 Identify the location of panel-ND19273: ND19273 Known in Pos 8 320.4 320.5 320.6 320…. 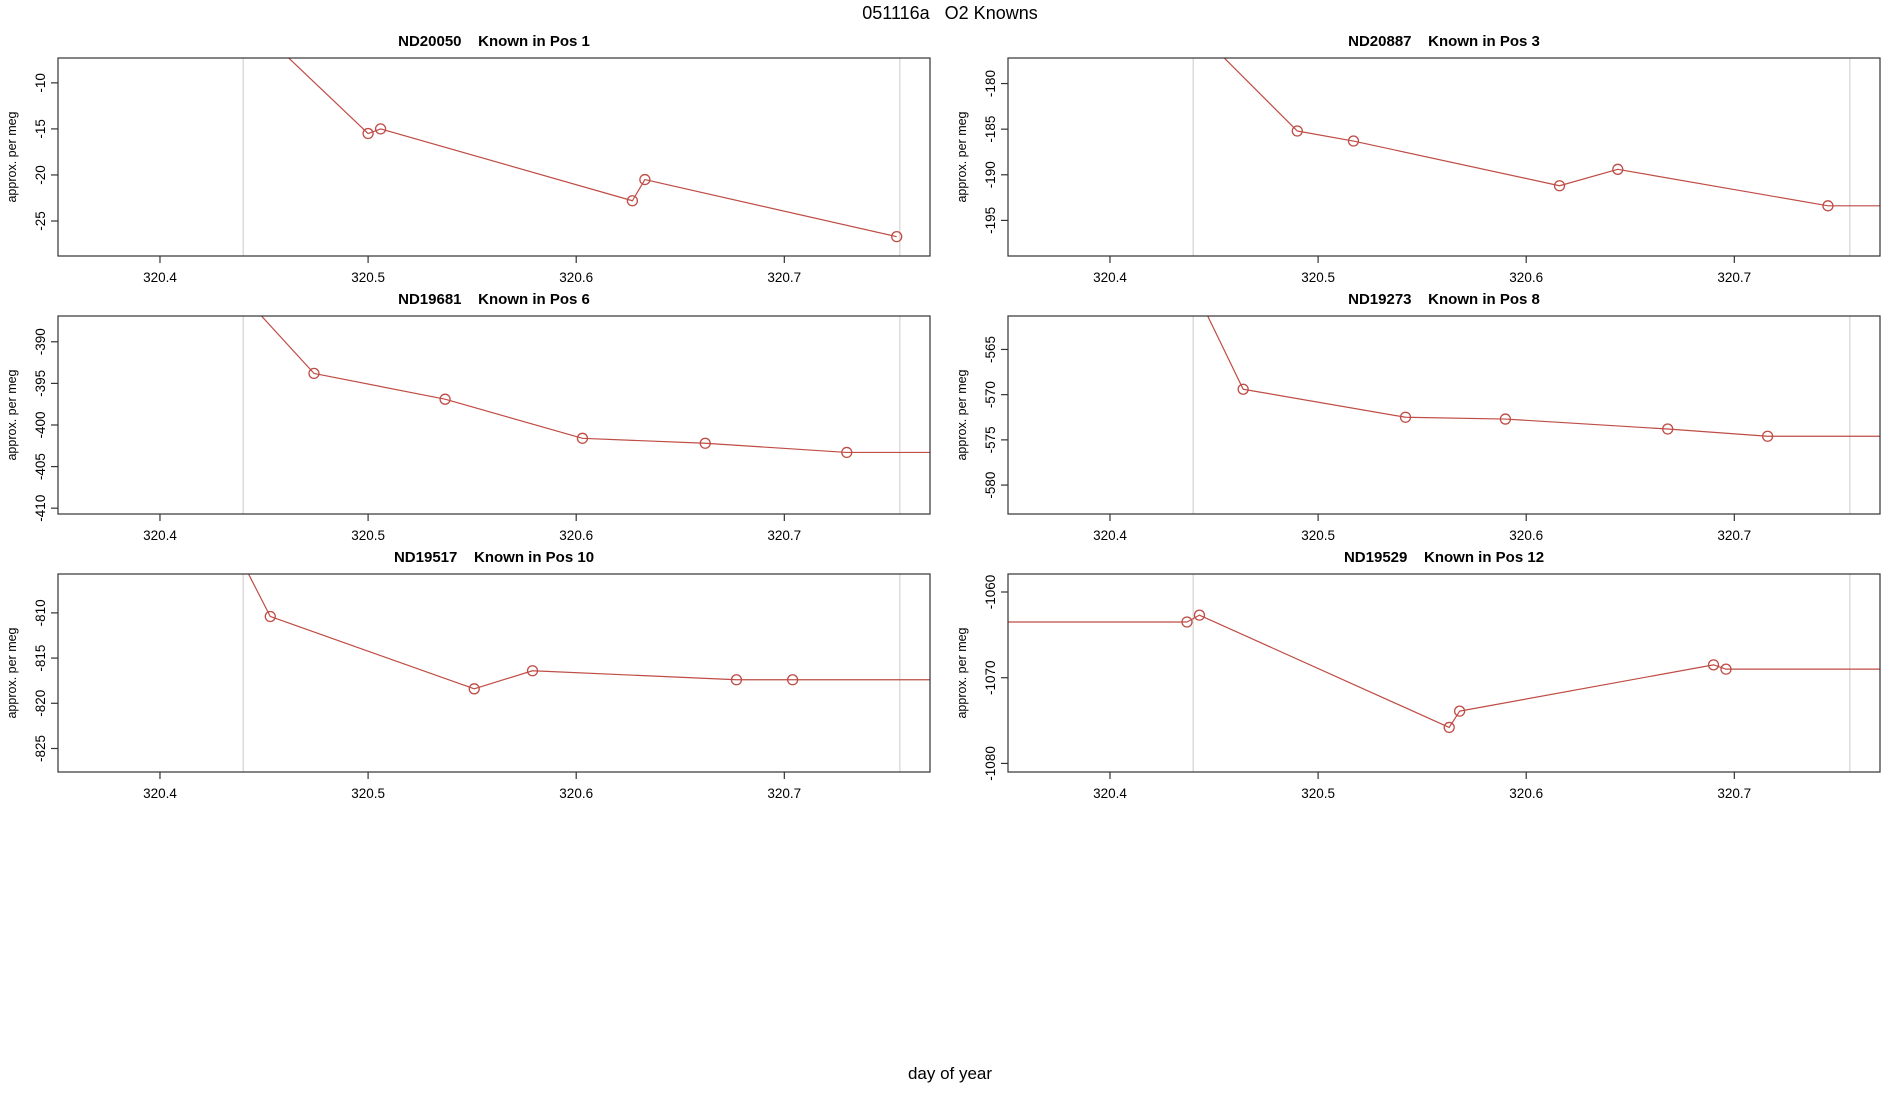
(1425, 423).